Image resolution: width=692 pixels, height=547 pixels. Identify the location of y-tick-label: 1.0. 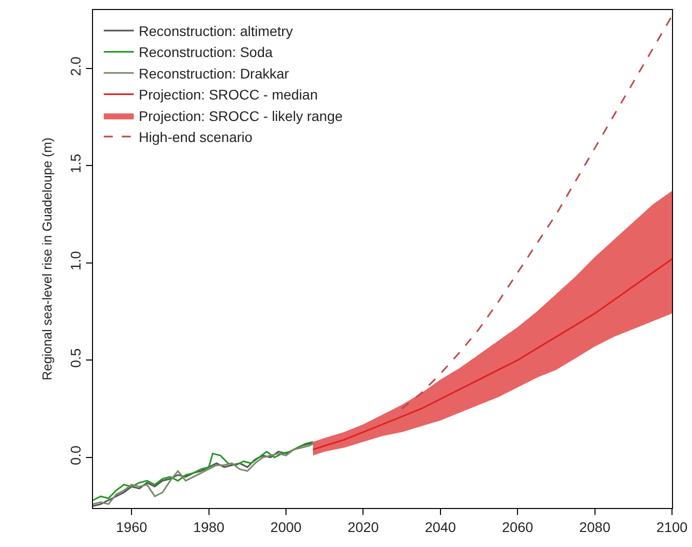
(75, 260).